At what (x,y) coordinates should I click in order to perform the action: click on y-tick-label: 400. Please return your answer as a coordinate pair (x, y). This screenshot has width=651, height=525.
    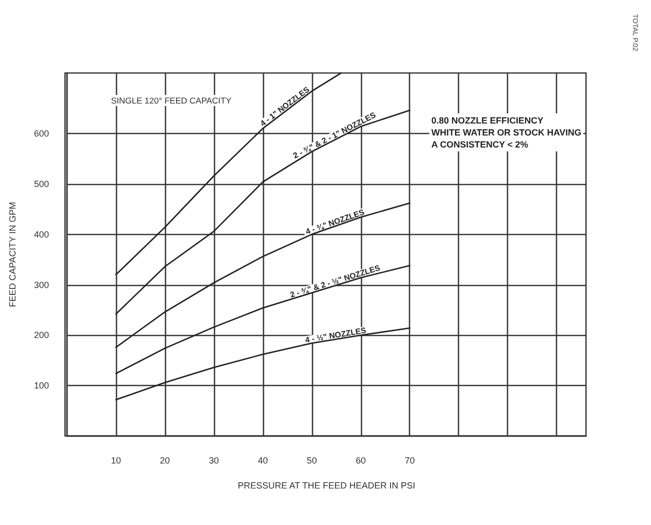
    Looking at the image, I should click on (41, 234).